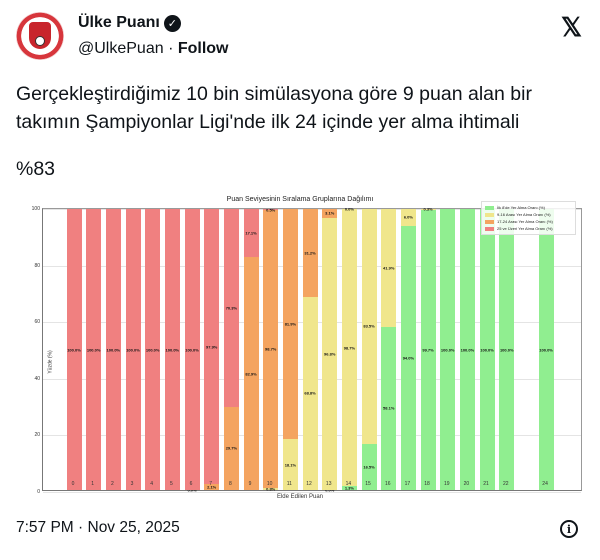 The image size is (600, 560). What do you see at coordinates (427, 484) in the screenshot?
I see `x-tick-label: 18` at bounding box center [427, 484].